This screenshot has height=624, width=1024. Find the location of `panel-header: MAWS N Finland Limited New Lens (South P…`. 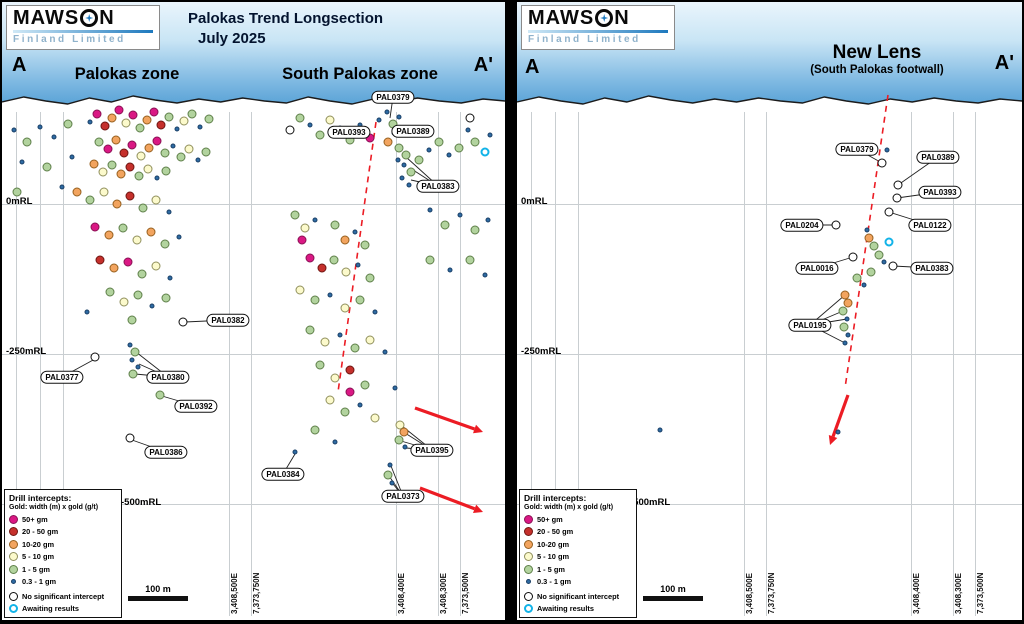

panel-header: MAWS N Finland Limited New Lens (South P… is located at coordinates (769, 57).